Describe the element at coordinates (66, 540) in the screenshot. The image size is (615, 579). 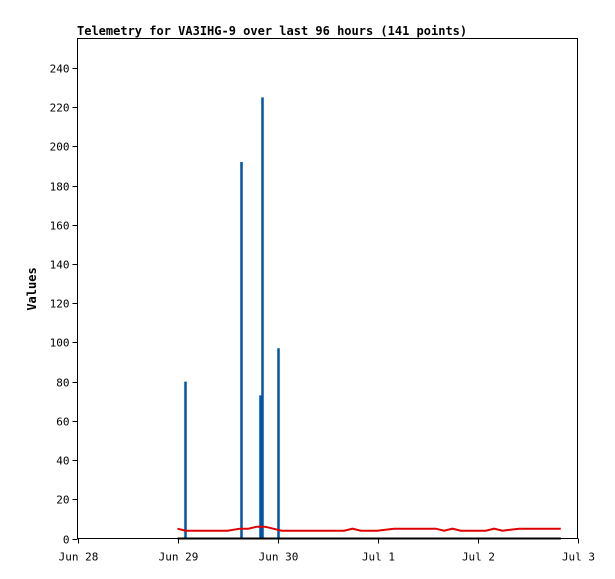
I see `y-tick-label: 0` at that location.